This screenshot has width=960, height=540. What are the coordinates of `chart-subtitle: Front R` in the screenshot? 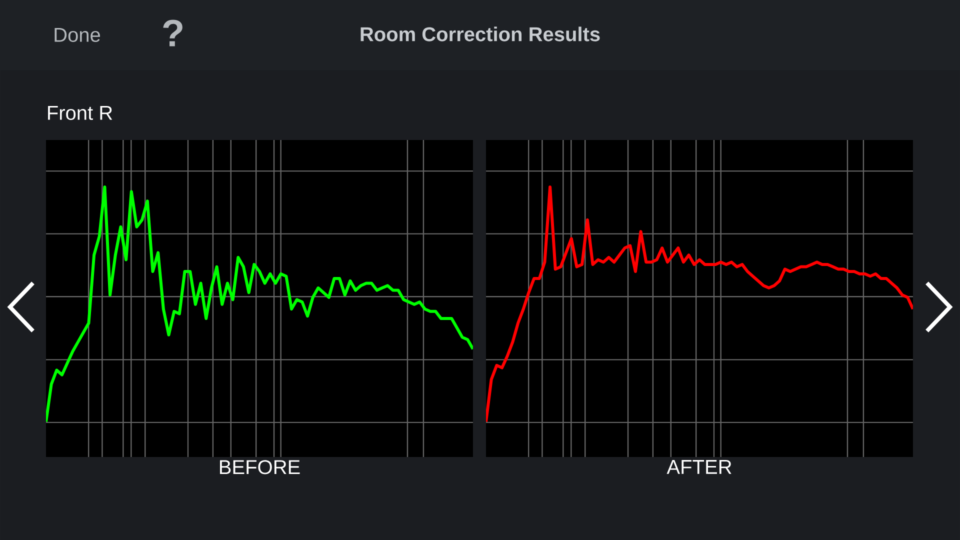 It's located at (80, 113).